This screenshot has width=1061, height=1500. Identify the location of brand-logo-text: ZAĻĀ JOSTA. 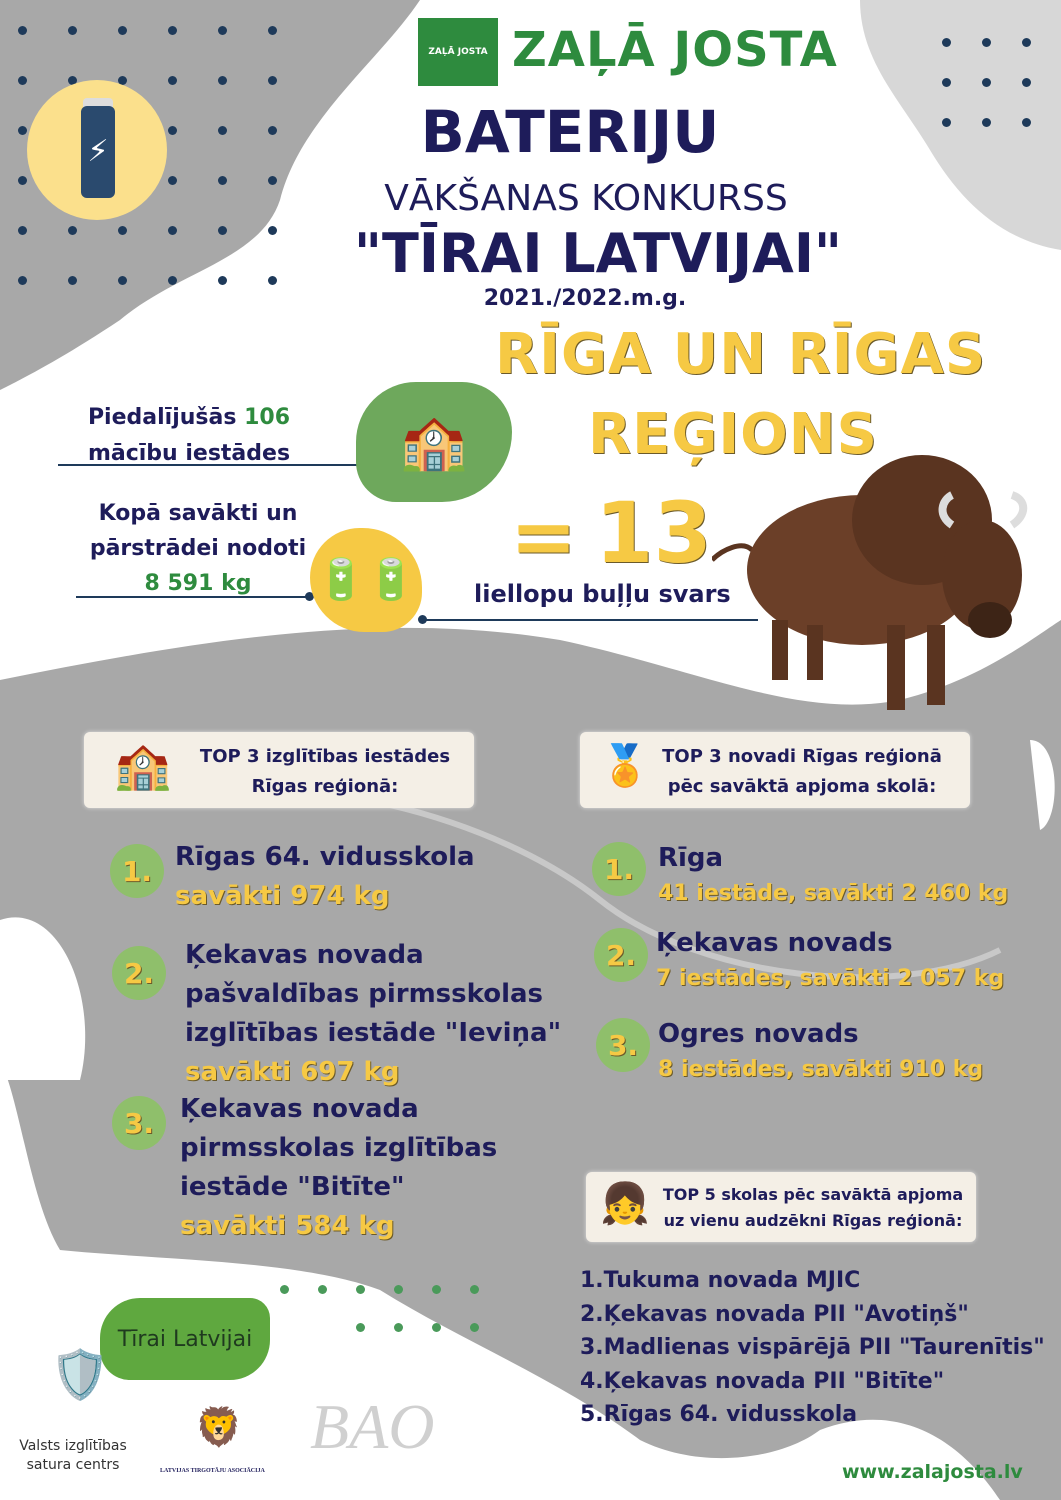
(458, 52).